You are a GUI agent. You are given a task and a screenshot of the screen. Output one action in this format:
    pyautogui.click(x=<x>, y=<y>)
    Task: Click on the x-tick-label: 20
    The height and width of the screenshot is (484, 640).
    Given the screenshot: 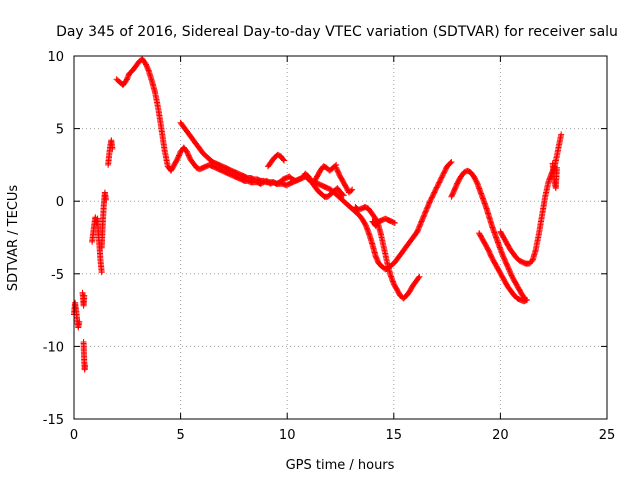 What is the action you would take?
    pyautogui.click(x=500, y=435)
    